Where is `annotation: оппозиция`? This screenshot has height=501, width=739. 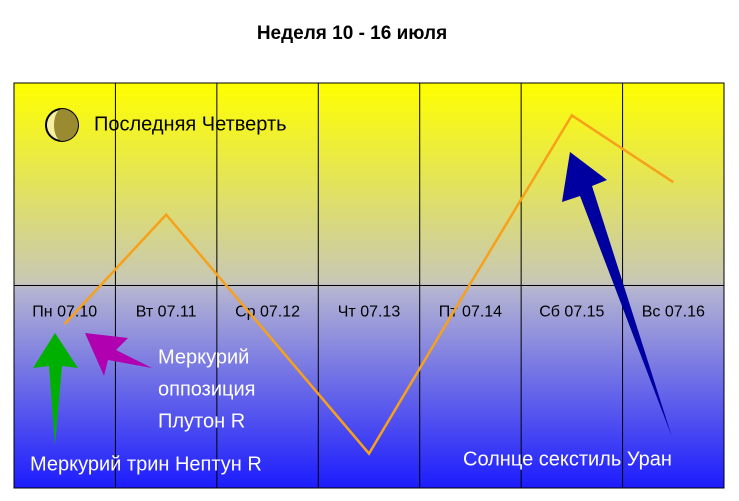 annotation: оппозиция is located at coordinates (206, 389).